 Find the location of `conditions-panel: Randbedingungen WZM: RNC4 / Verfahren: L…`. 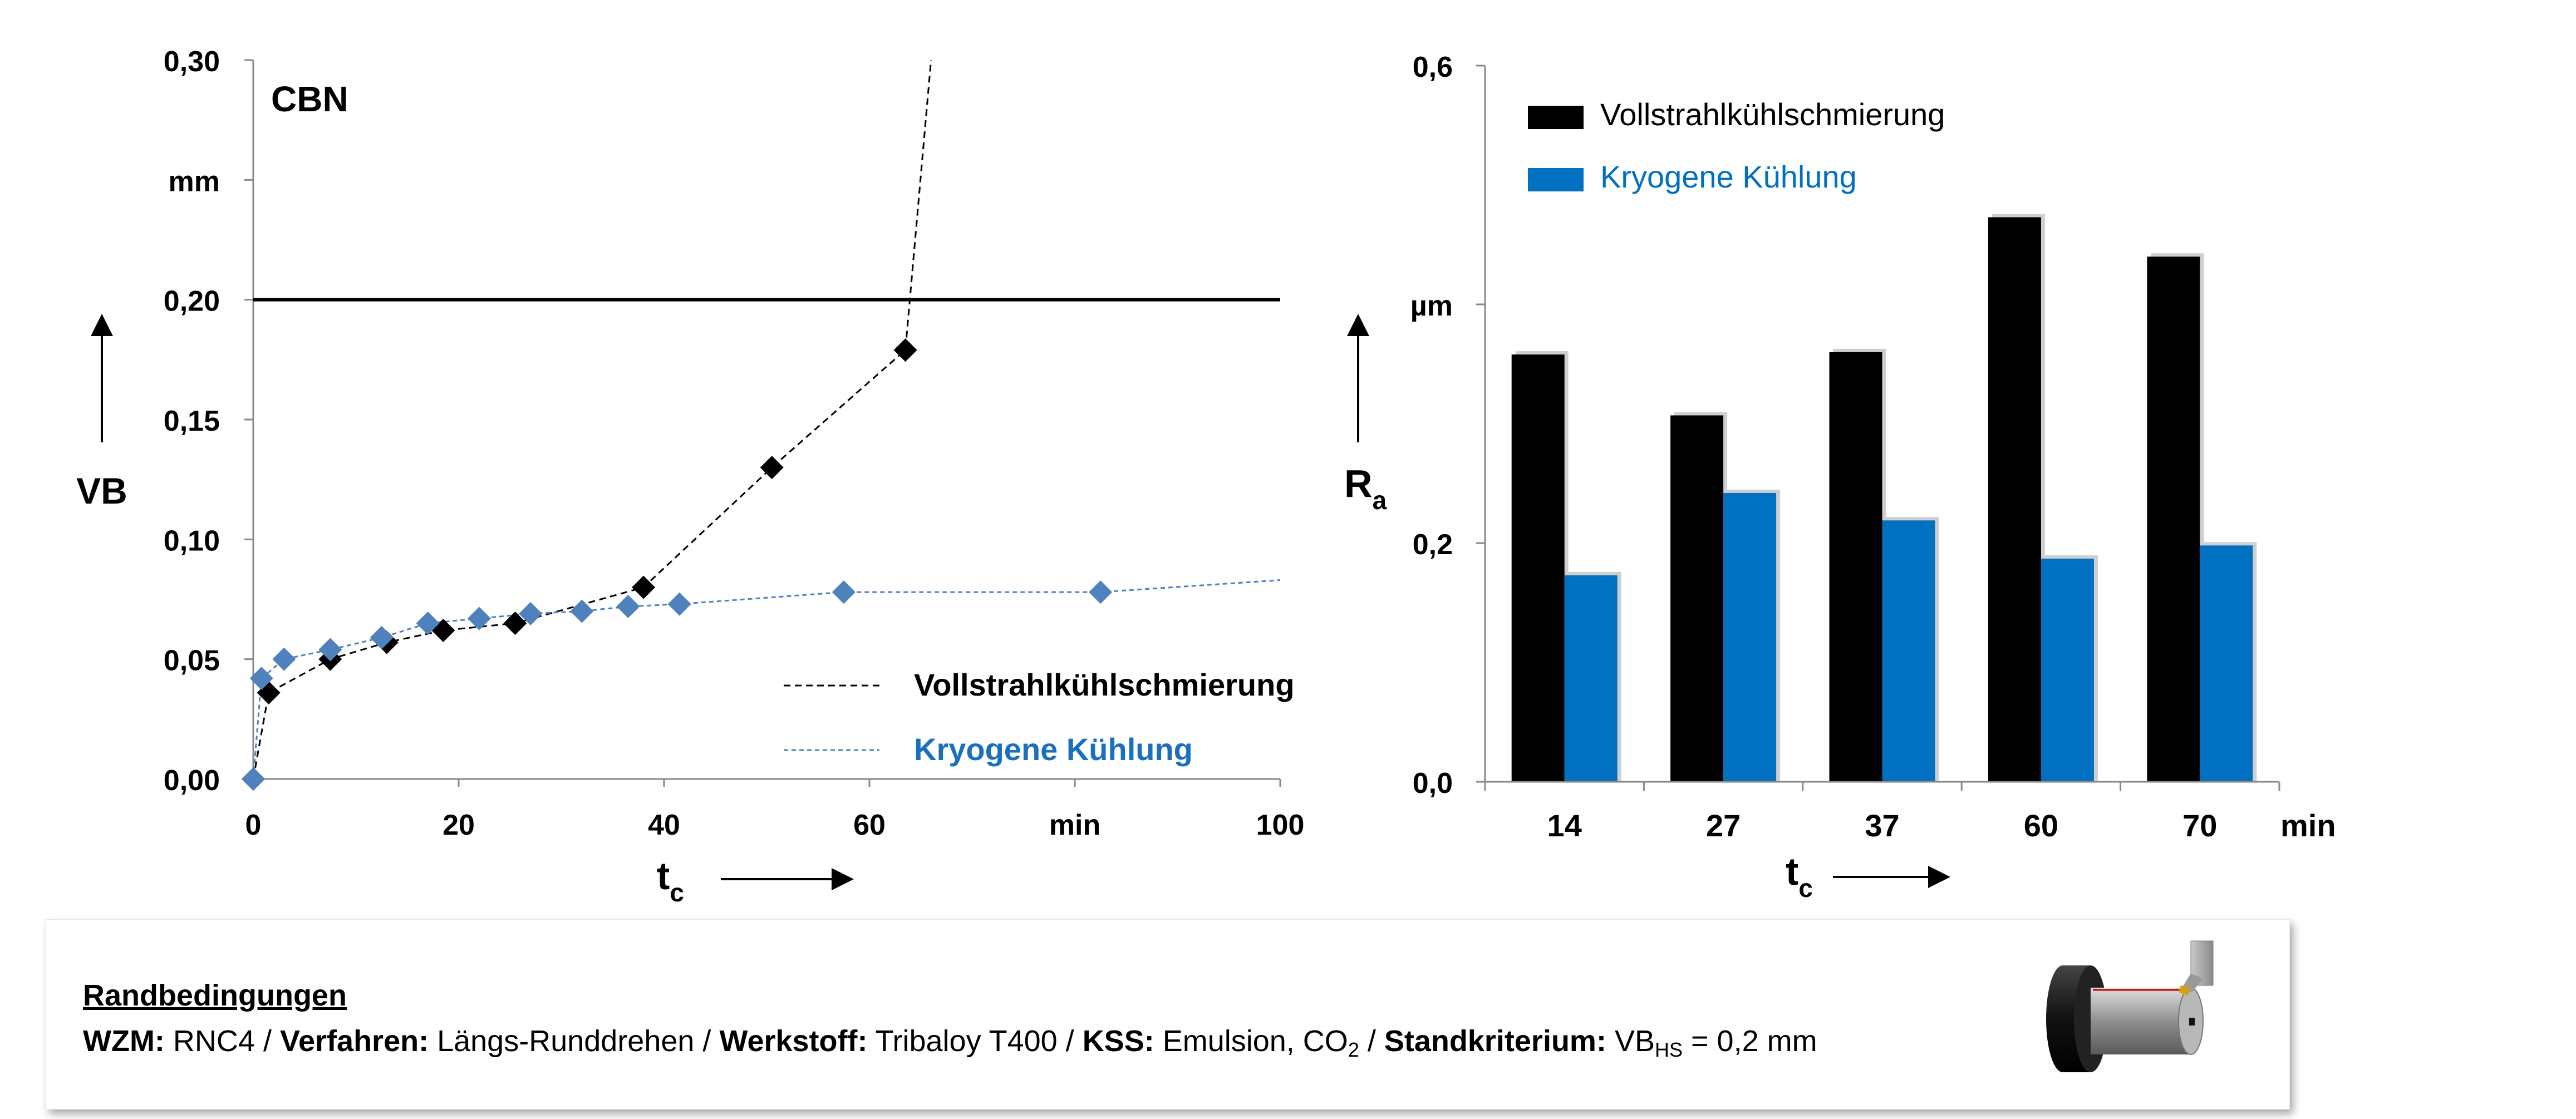

conditions-panel: Randbedingungen WZM: RNC4 / Verfahren: L… is located at coordinates (1168, 1014).